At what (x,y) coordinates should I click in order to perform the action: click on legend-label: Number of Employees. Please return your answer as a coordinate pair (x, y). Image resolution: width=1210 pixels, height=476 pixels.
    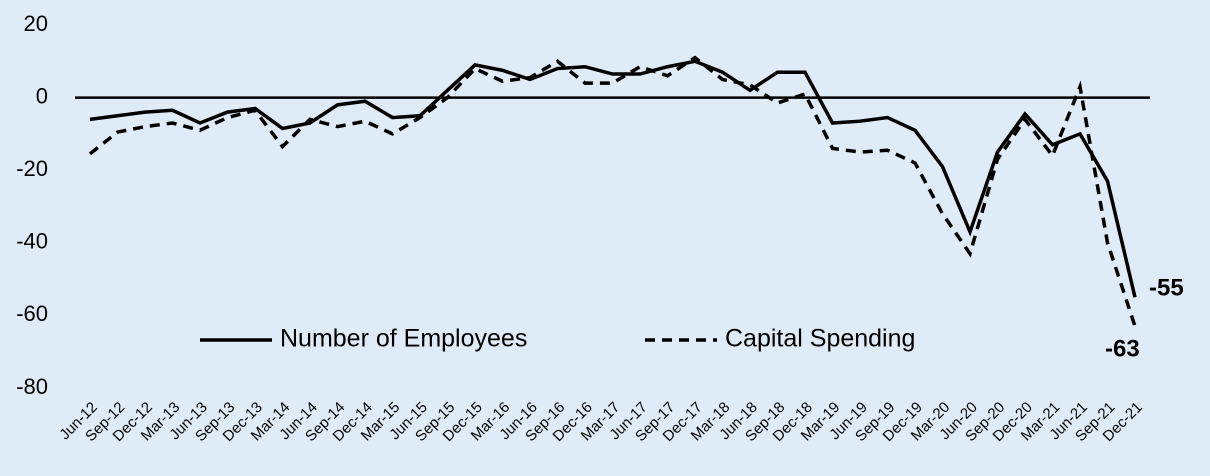
    Looking at the image, I should click on (403, 339).